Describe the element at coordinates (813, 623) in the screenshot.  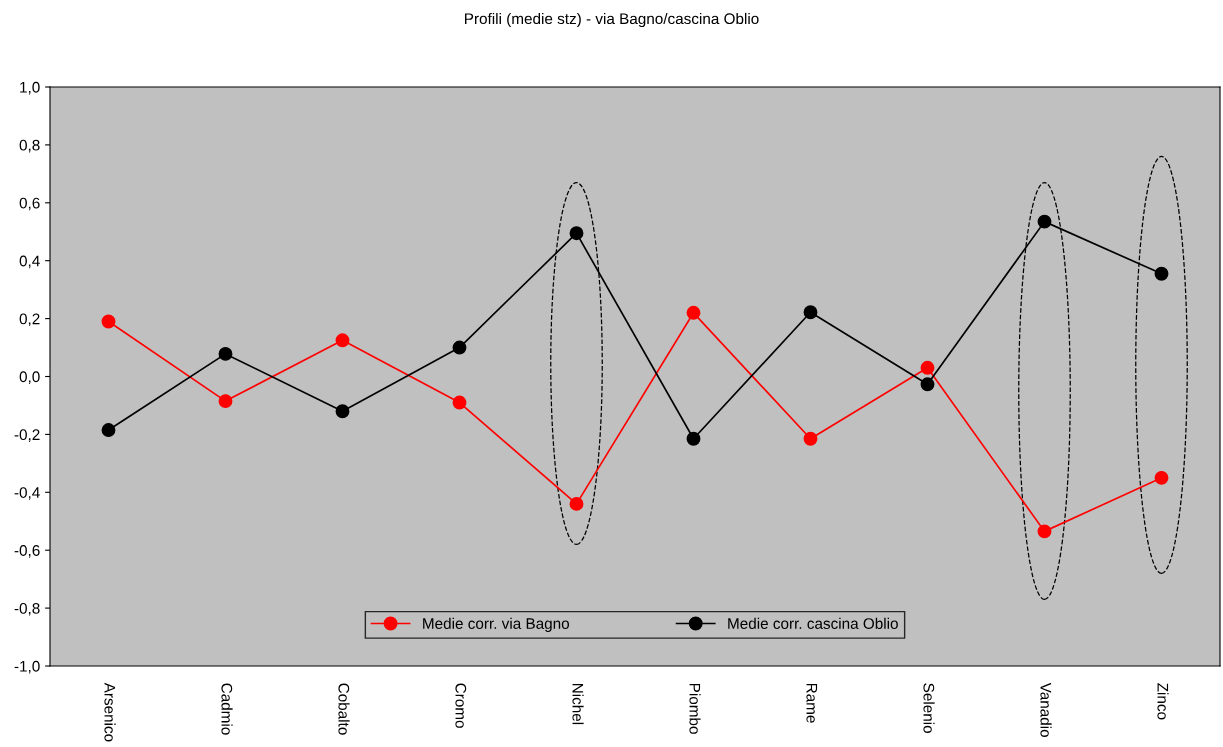
I see `legend-label: Medie corr. cascina Oblio` at that location.